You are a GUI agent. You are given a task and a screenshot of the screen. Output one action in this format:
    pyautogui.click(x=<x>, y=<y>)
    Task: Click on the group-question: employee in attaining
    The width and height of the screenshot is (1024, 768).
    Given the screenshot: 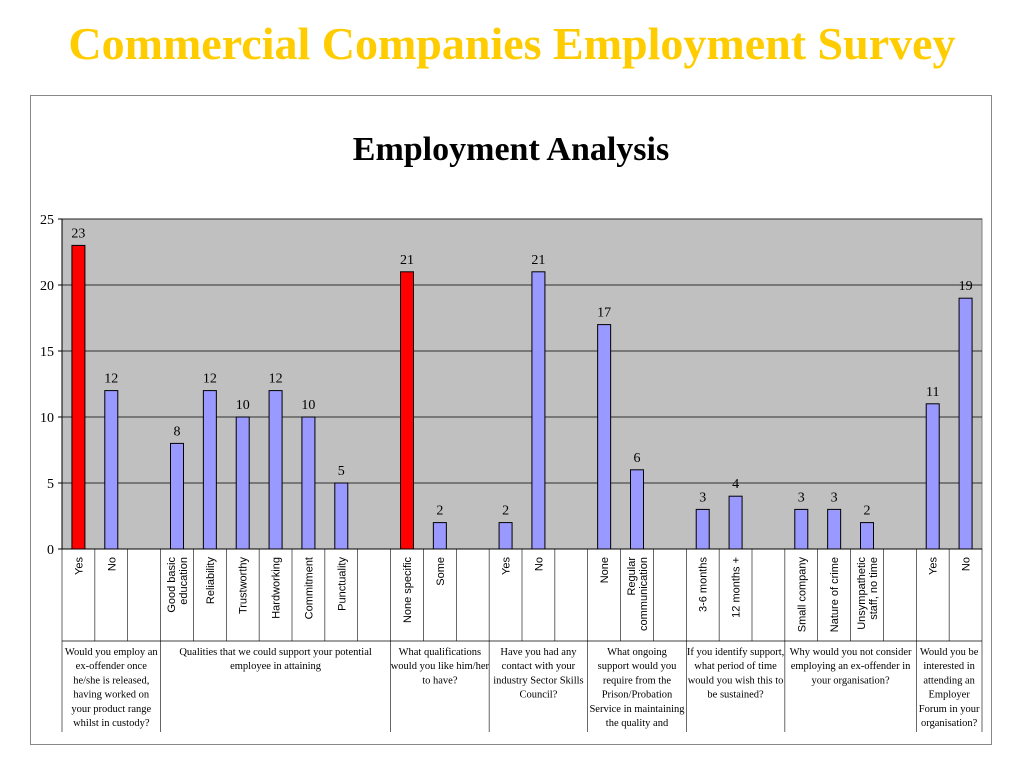 What is the action you would take?
    pyautogui.click(x=276, y=666)
    